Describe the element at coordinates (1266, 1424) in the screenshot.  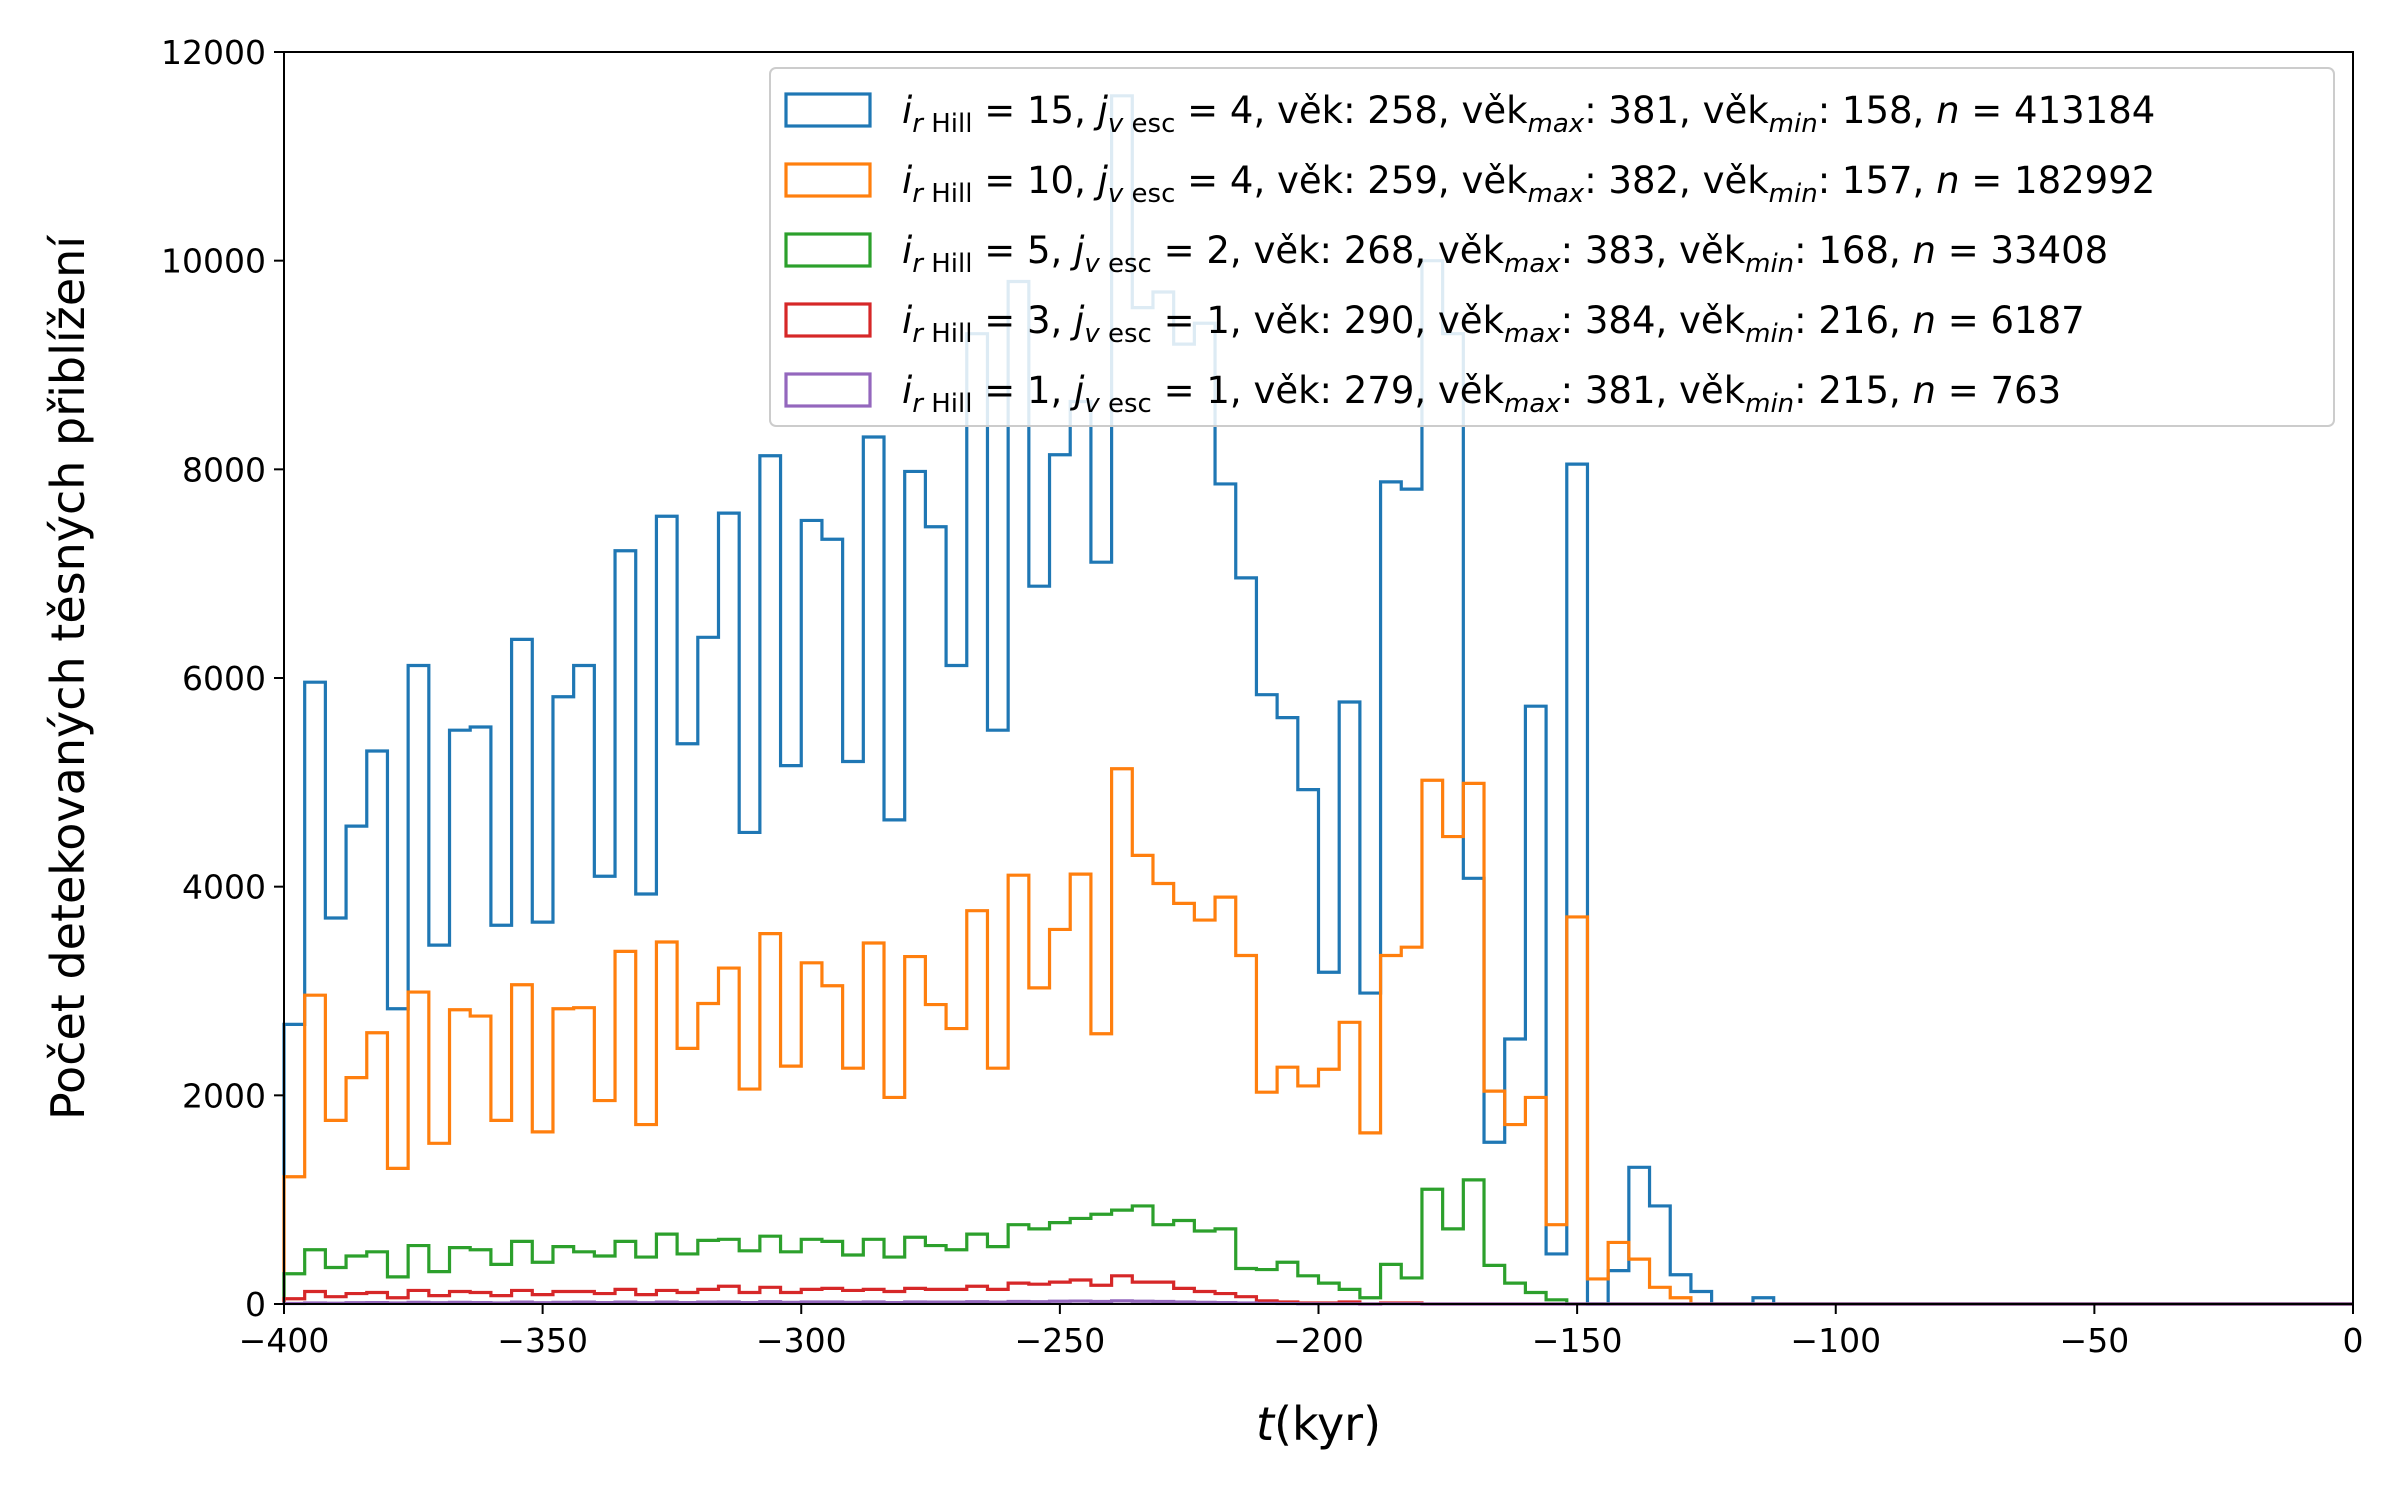
I see `x-axis-variable: t` at that location.